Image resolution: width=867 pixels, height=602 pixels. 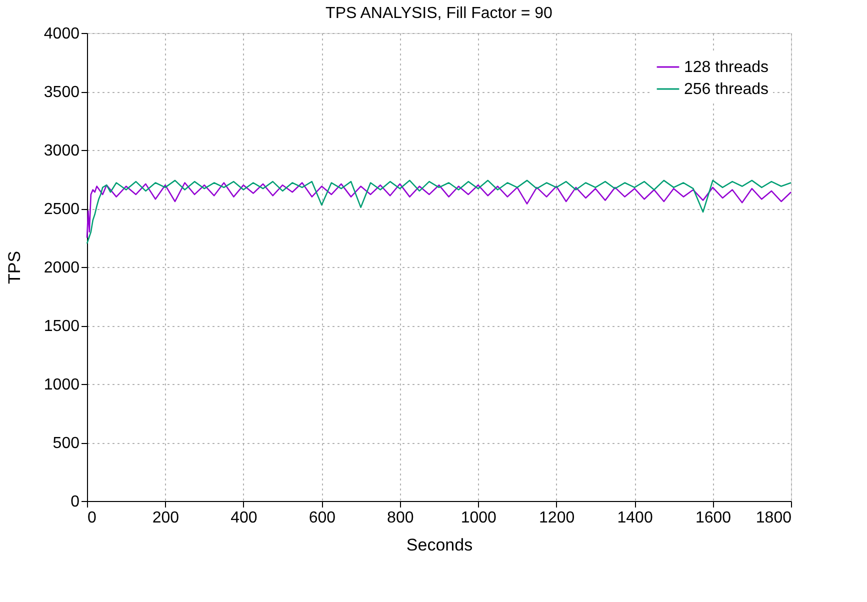 I want to click on x-tick-label: 1600, so click(x=713, y=518).